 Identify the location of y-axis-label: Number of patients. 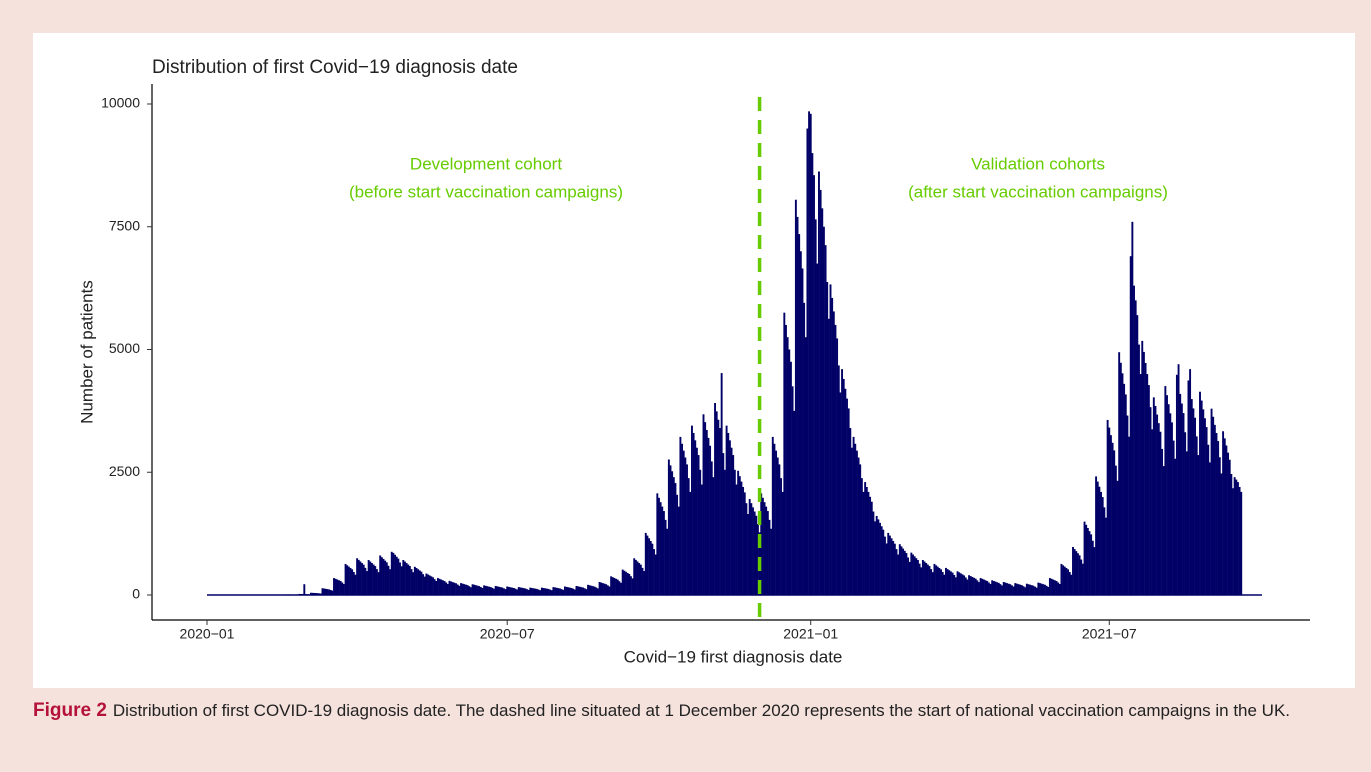
(86, 352).